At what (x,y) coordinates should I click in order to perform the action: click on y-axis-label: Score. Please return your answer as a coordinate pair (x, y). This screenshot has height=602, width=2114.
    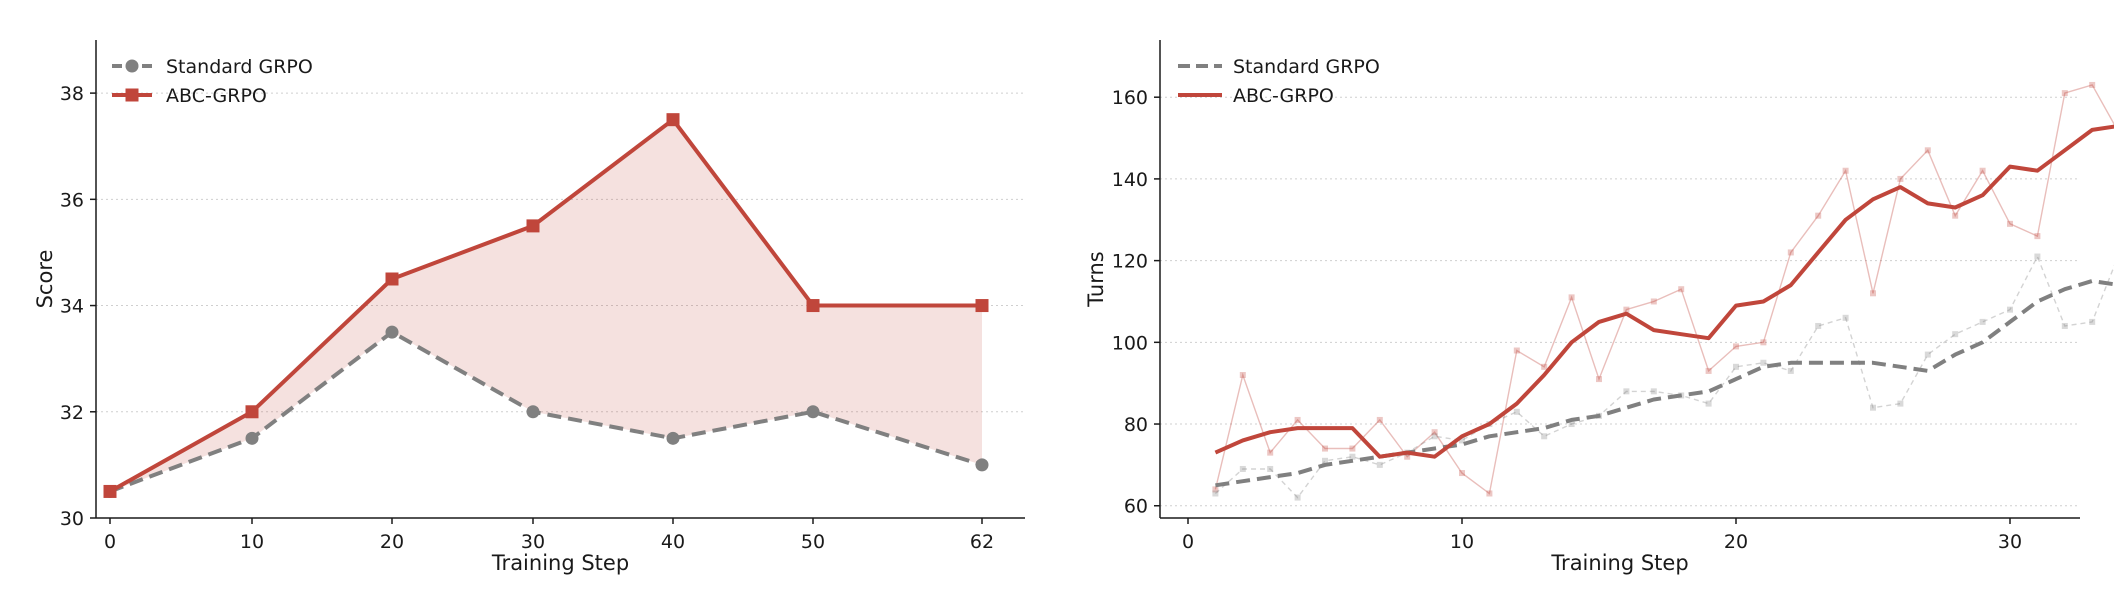
    Looking at the image, I should click on (45, 279).